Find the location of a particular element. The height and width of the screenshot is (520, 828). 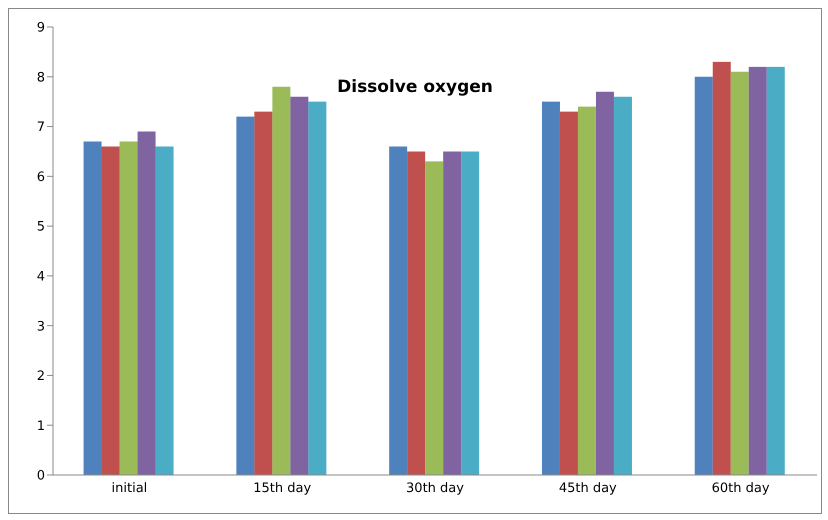

x-tick-label: 60th day is located at coordinates (741, 488).